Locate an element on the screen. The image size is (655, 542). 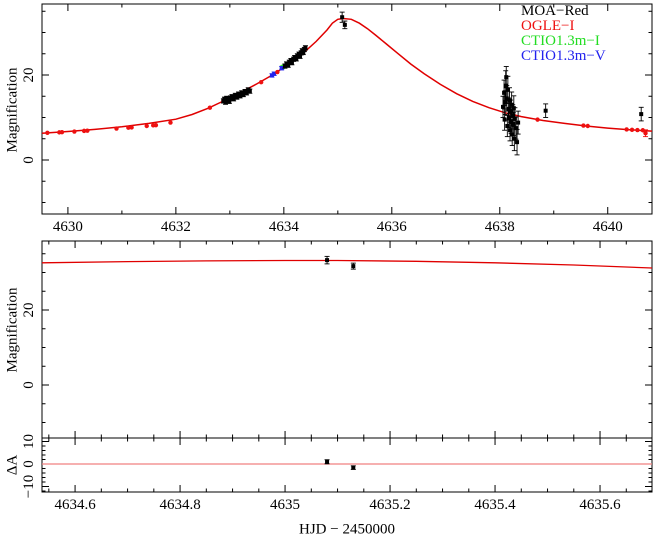
legend-item-ogle-i: OGLE−I is located at coordinates (563, 26).